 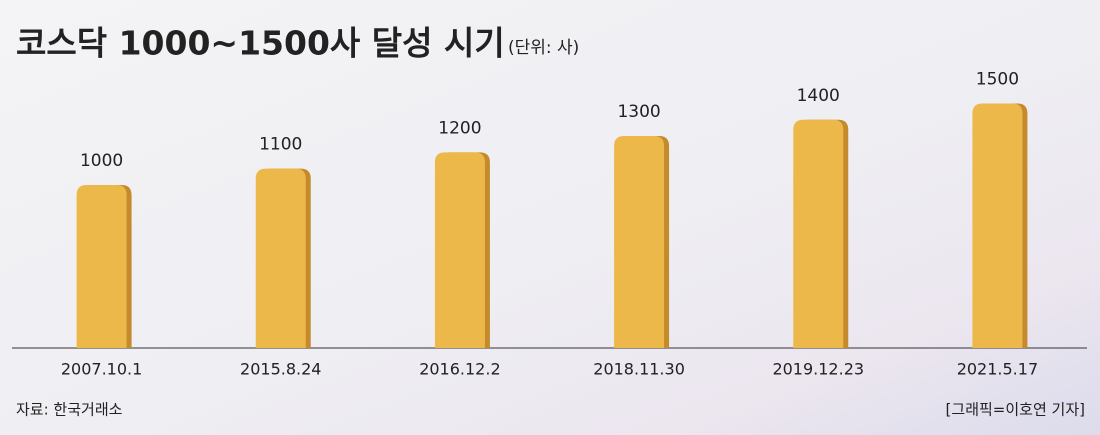 What do you see at coordinates (1015, 410) in the screenshot?
I see `credit: [그래픽=이호연 기자]` at bounding box center [1015, 410].